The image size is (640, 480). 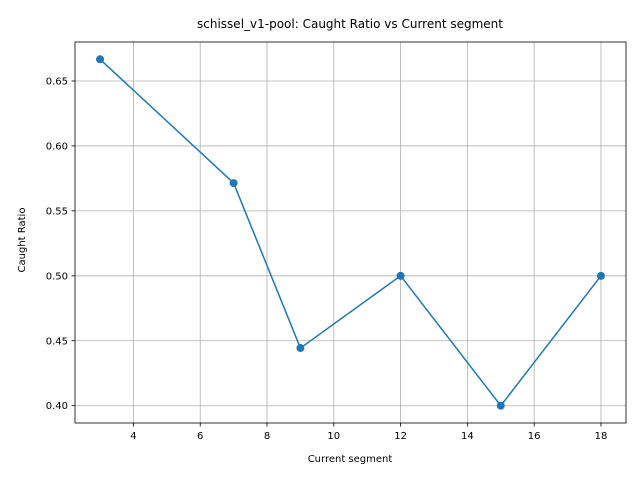 I want to click on x-tick-label: 4, so click(x=133, y=436).